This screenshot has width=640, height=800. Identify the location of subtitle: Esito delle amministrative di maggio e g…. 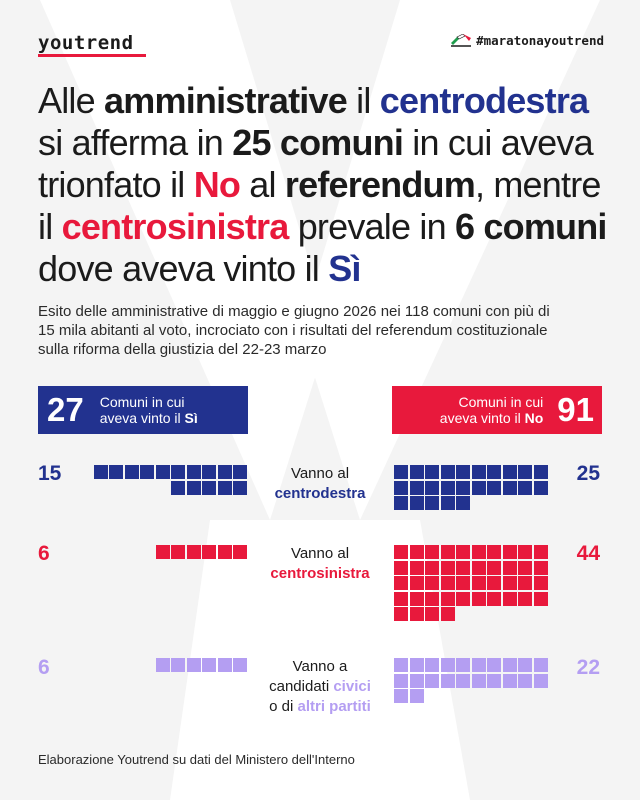
(294, 330).